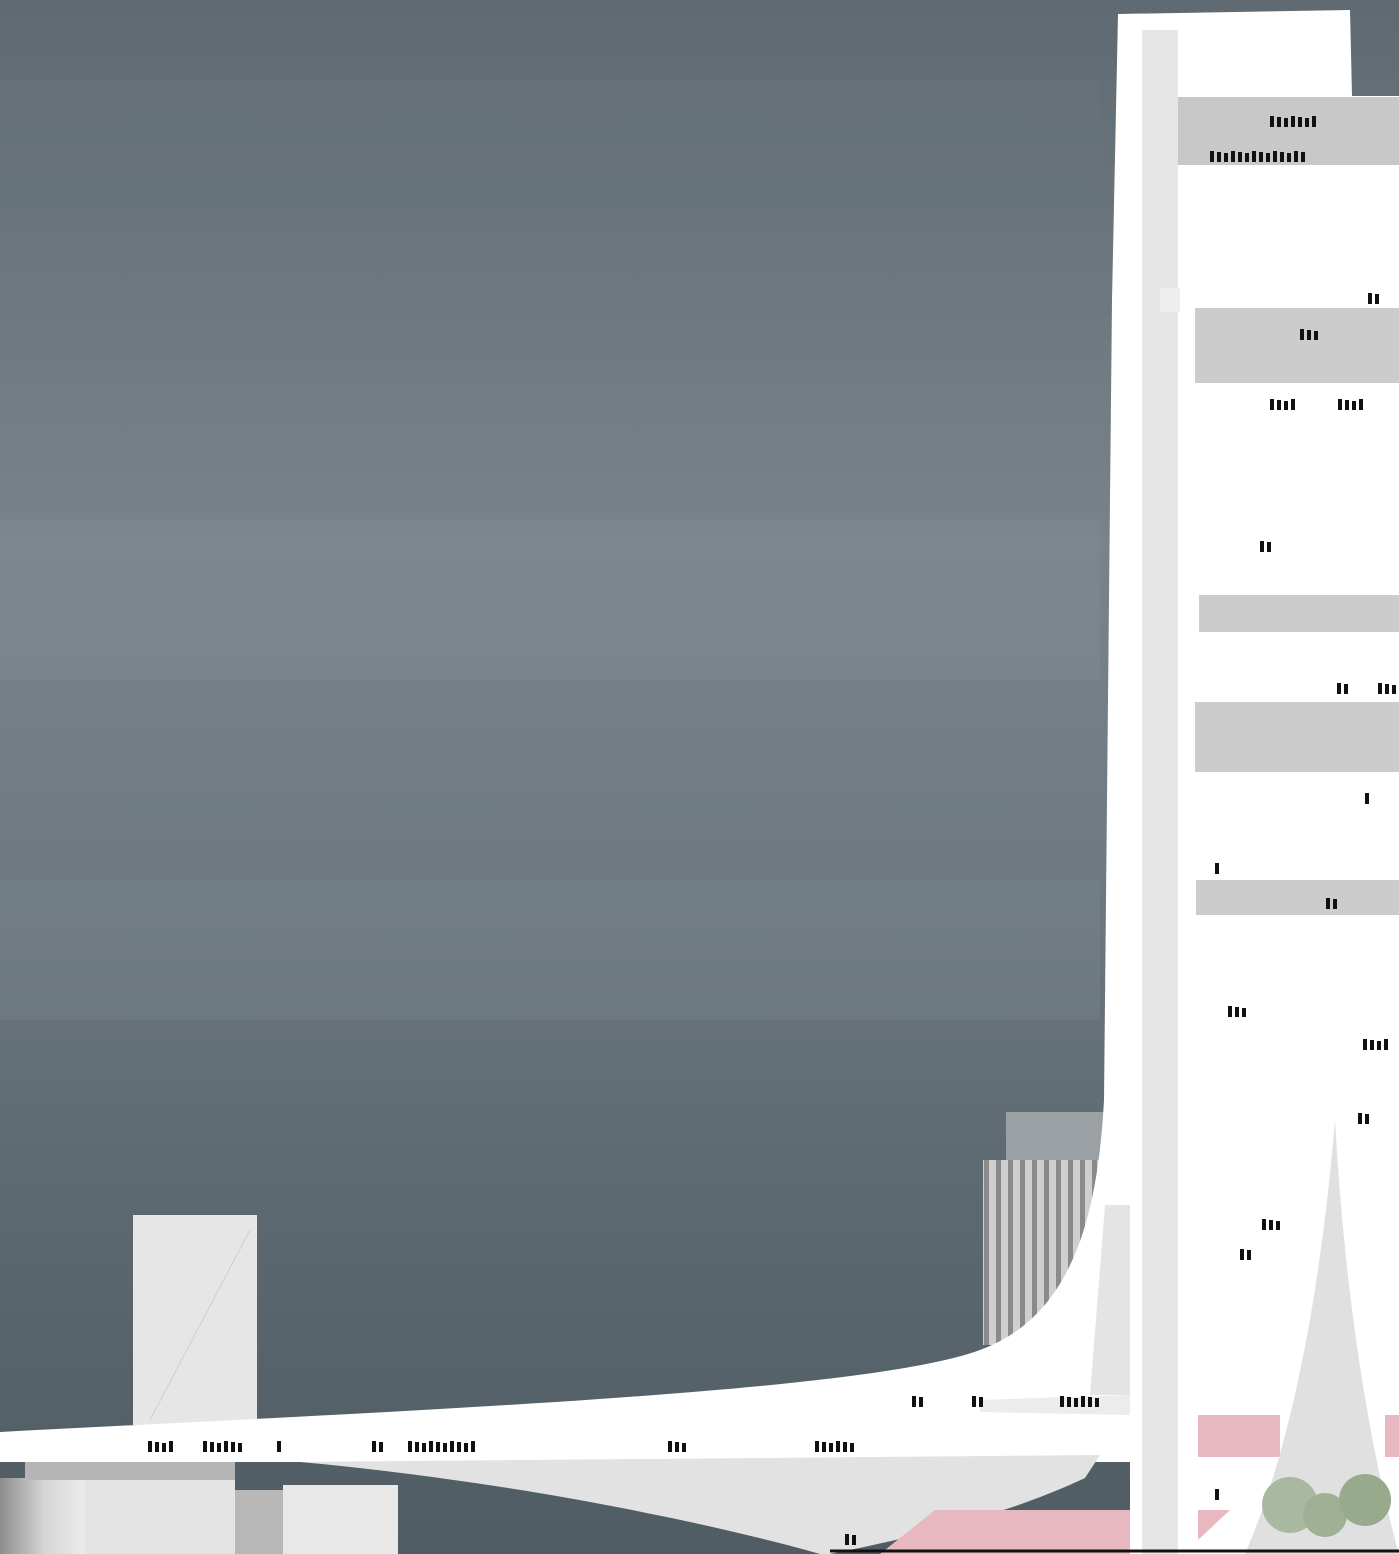 The width and height of the screenshot is (1399, 1554). Describe the element at coordinates (1365, 1500) in the screenshot. I see `tree` at that location.